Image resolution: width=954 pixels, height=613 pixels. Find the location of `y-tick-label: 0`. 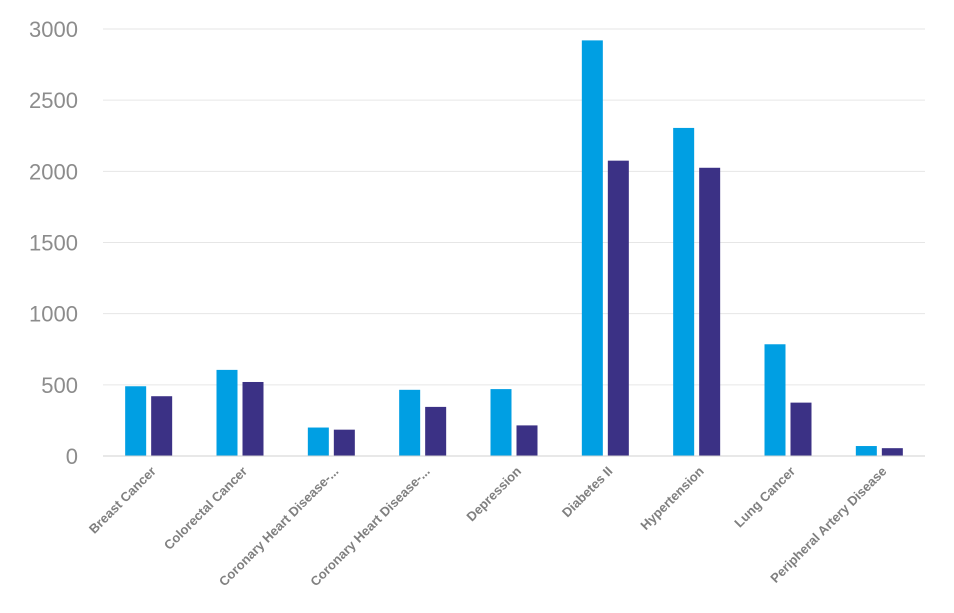

y-tick-label: 0 is located at coordinates (72, 456).